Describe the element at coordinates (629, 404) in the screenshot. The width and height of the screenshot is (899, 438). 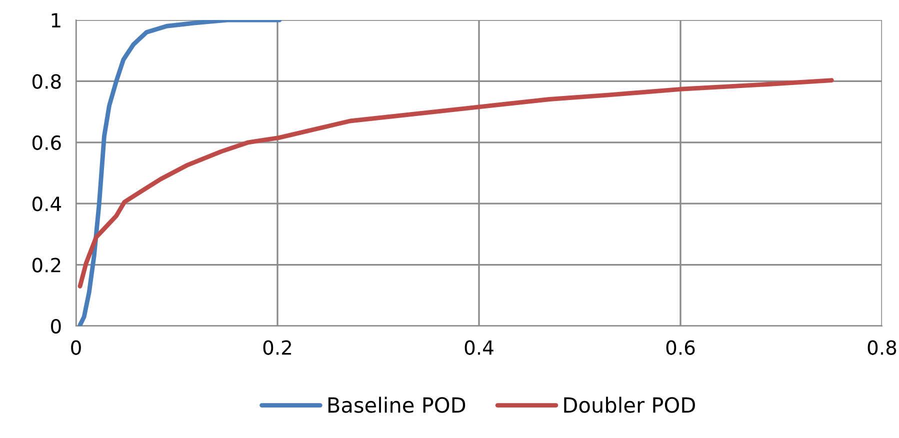
I see `legend-label: Doubler POD` at that location.